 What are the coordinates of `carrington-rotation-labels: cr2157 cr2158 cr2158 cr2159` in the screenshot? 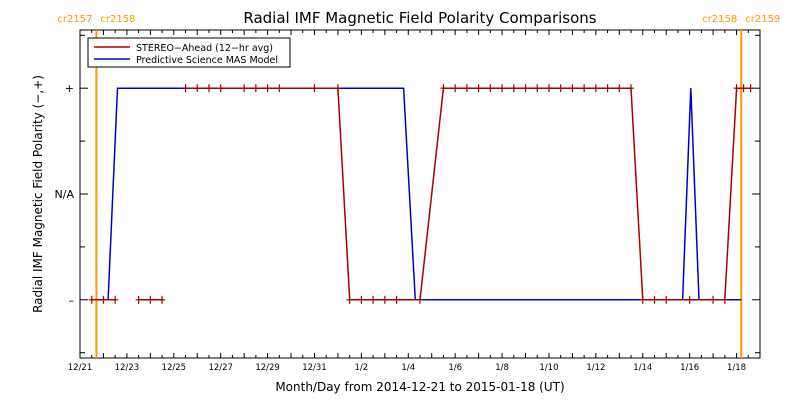 It's located at (418, 19).